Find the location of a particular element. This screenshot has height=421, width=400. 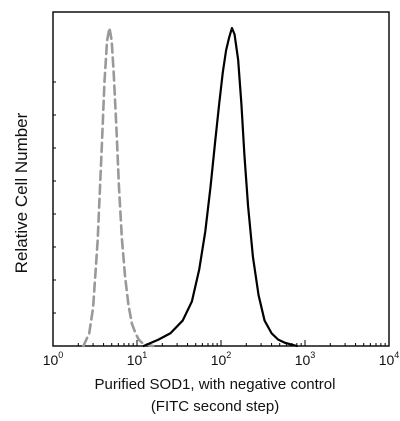

x-tick-label: 10⁴ is located at coordinates (389, 359).